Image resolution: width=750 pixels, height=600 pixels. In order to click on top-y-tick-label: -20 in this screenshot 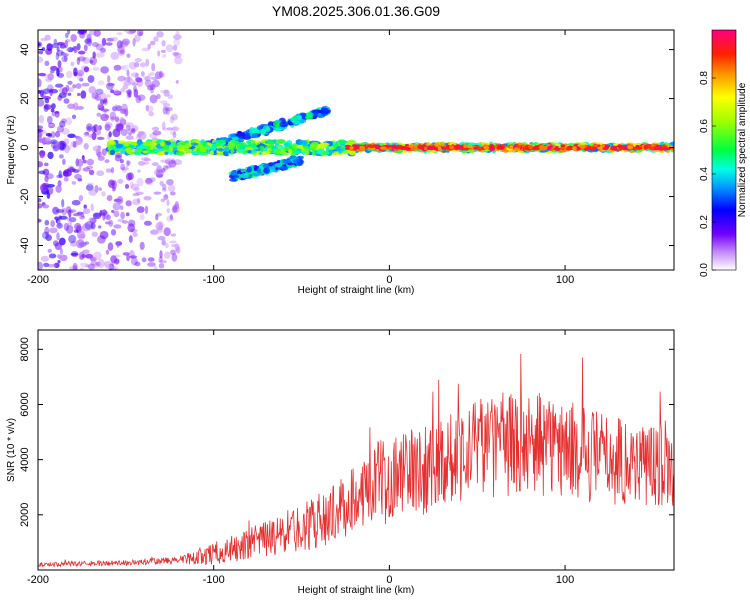, I will do `click(25, 197)`.